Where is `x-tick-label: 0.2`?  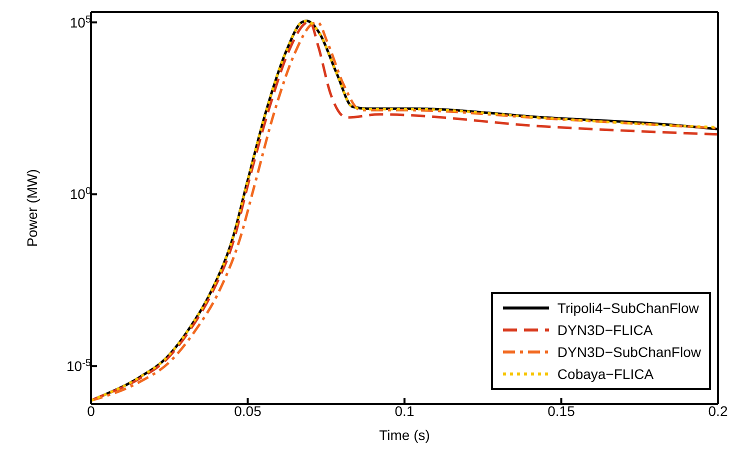
x-tick-label: 0.2 is located at coordinates (718, 411).